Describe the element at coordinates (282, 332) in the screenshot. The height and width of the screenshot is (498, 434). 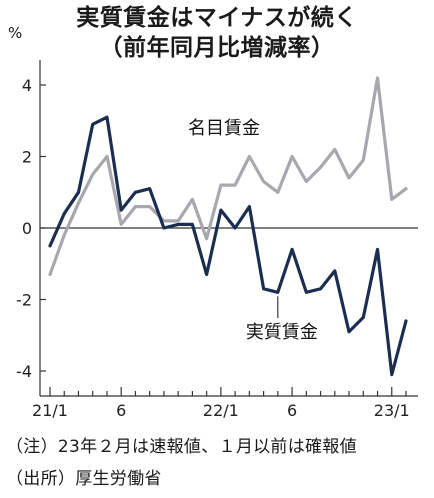
I see `real-wage-label: 実質賃金` at that location.